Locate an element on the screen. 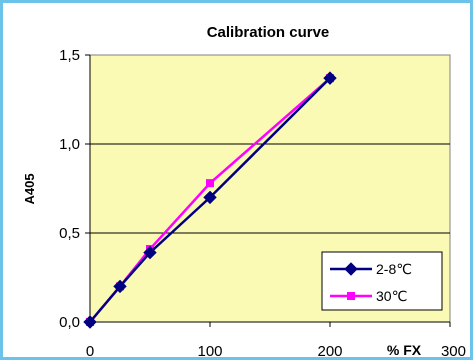 Image resolution: width=473 pixels, height=360 pixels. chart-title: Calibration curve is located at coordinates (268, 32).